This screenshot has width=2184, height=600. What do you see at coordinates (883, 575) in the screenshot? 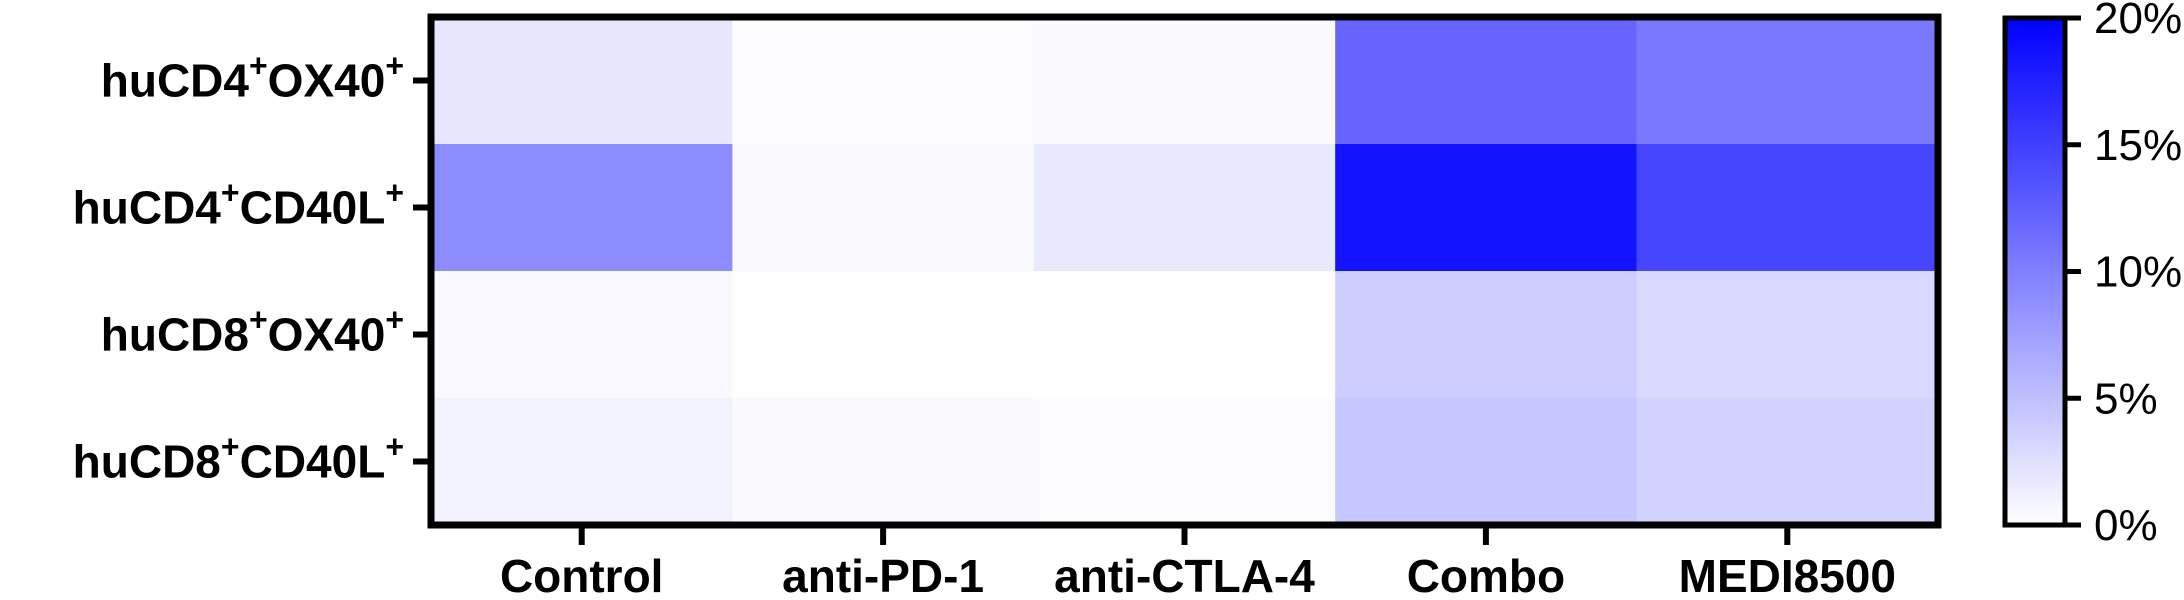
I see `column-label: anti-PD-1` at bounding box center [883, 575].